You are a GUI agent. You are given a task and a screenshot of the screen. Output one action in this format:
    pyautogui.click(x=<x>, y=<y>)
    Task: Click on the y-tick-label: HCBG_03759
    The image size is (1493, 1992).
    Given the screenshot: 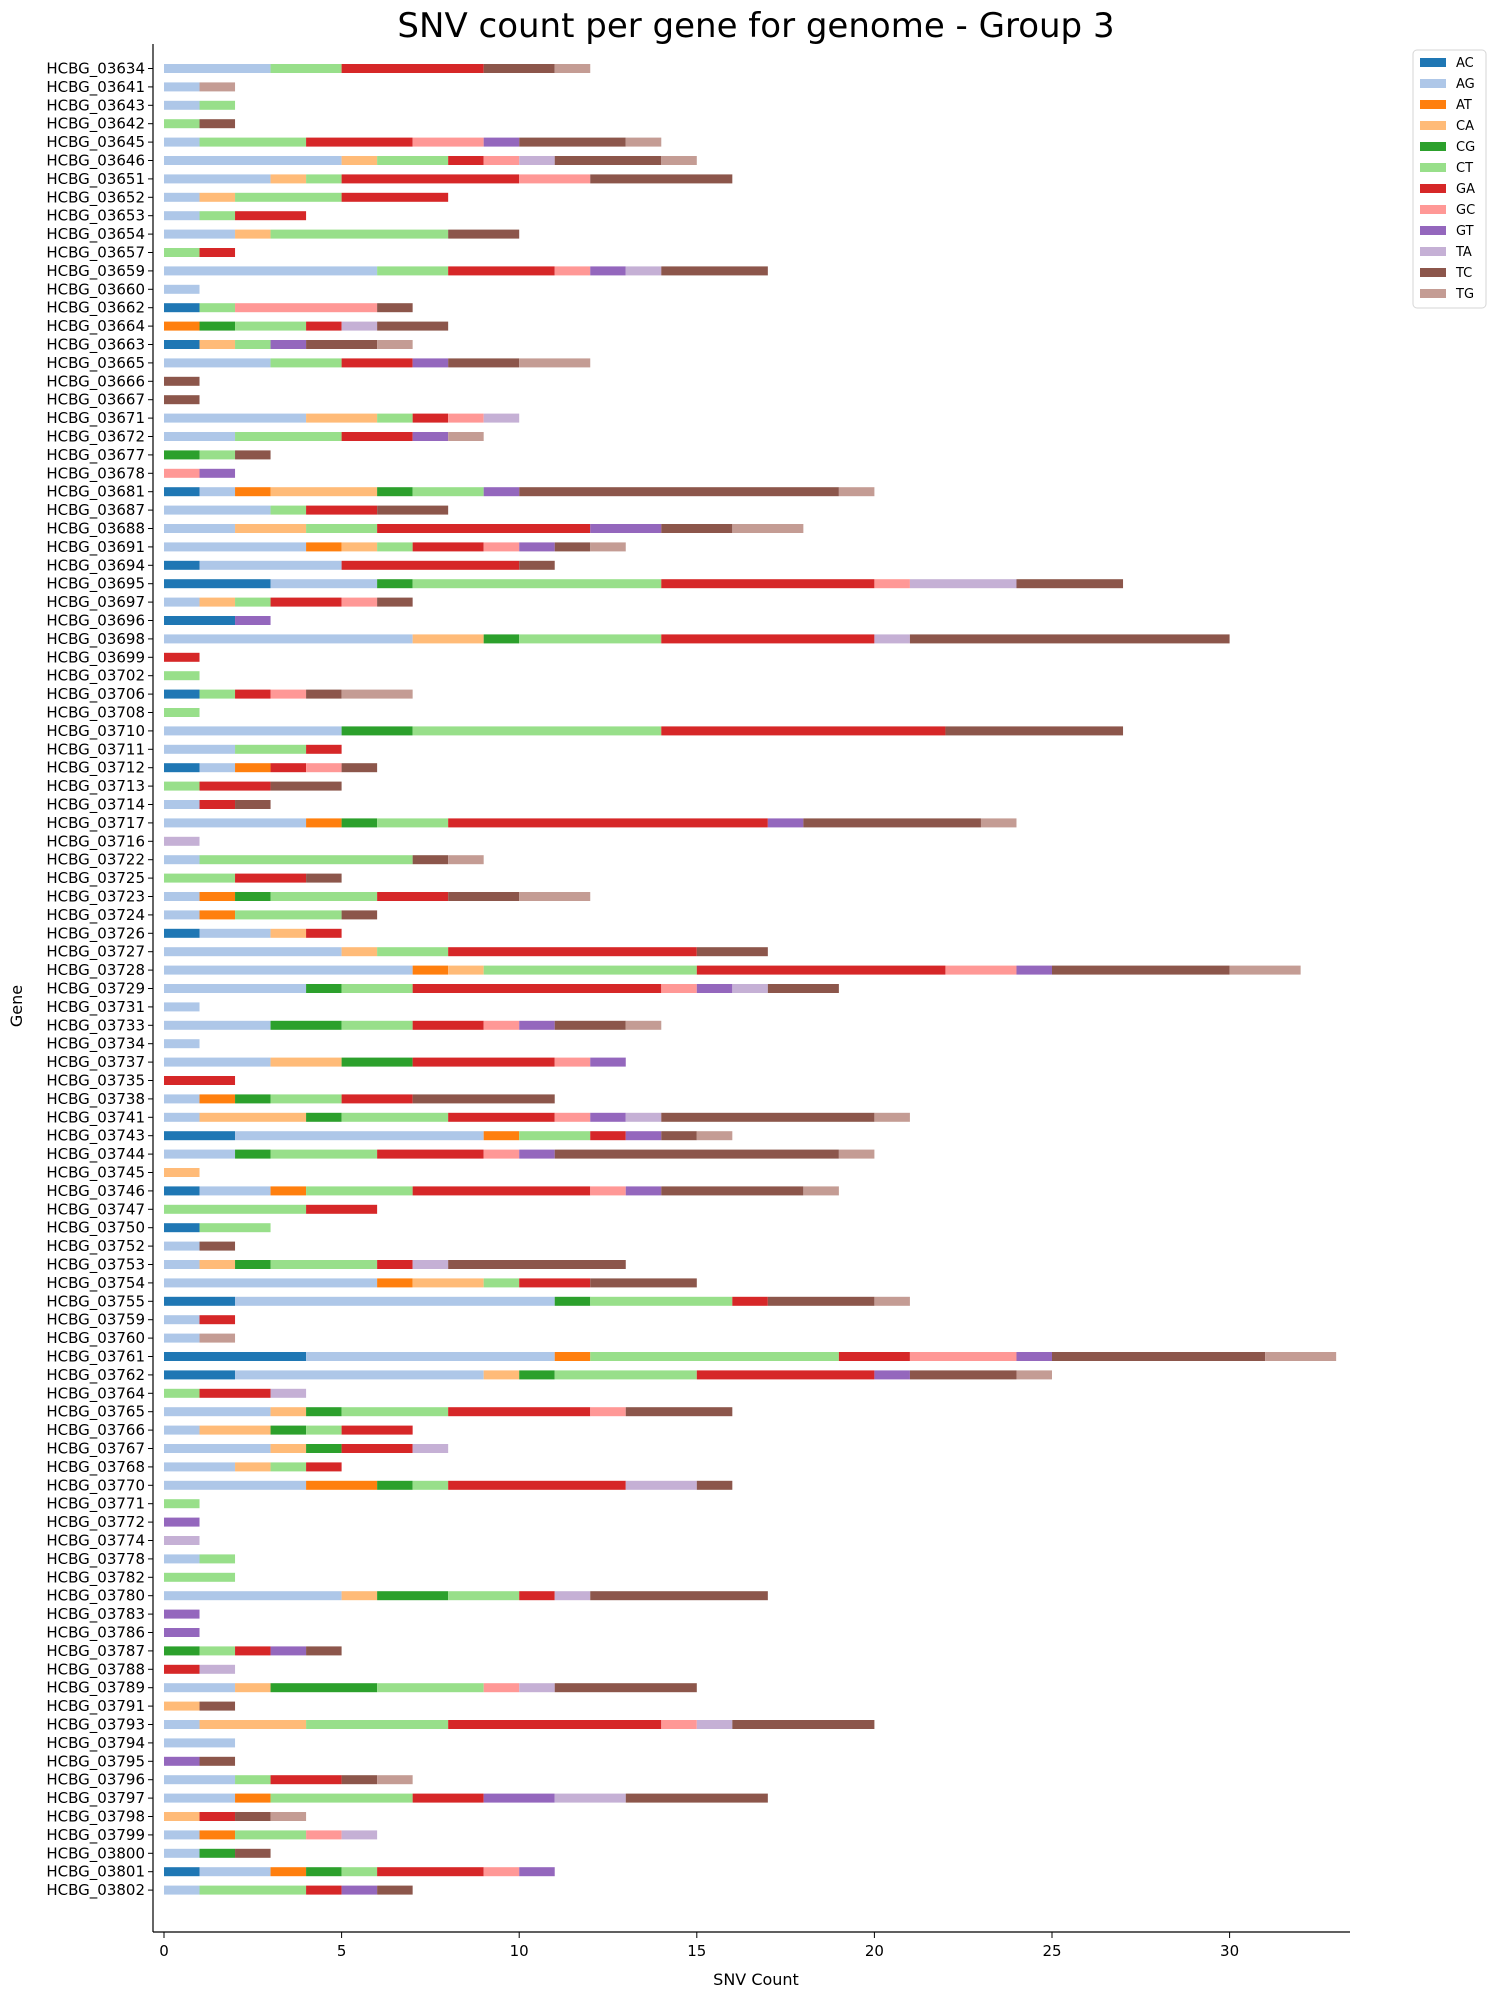 What is the action you would take?
    pyautogui.click(x=95, y=1320)
    